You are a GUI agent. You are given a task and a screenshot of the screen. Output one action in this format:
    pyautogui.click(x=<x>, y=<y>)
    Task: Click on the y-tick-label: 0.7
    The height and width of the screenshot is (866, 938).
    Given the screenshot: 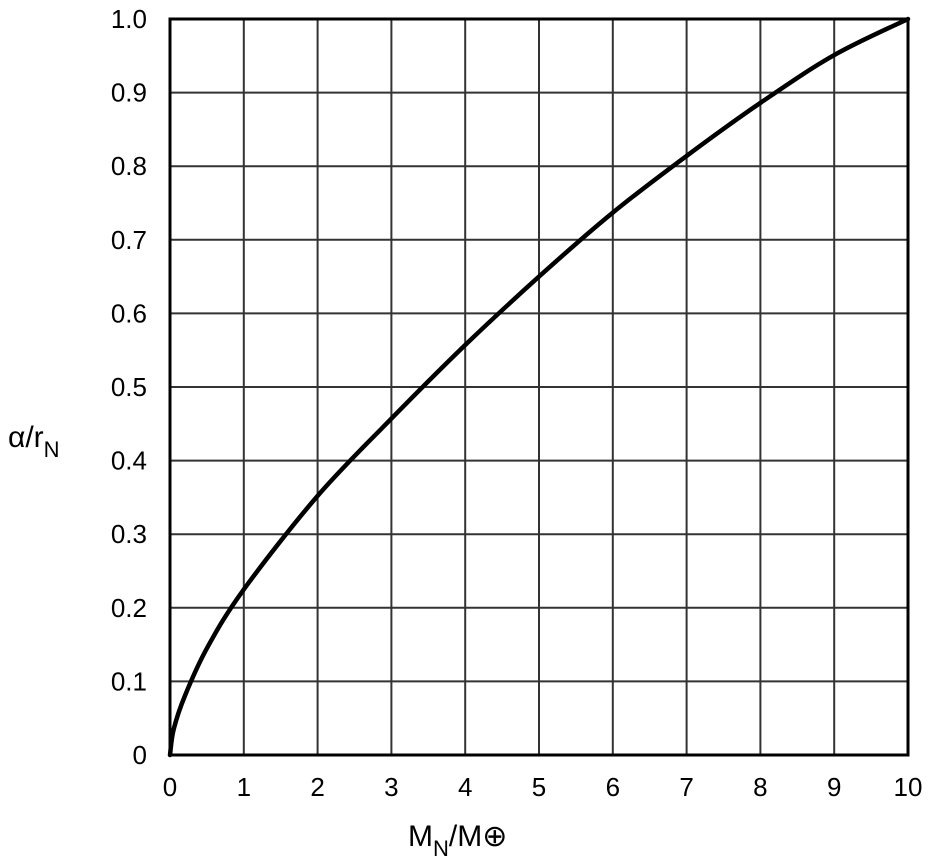 What is the action you would take?
    pyautogui.click(x=129, y=240)
    